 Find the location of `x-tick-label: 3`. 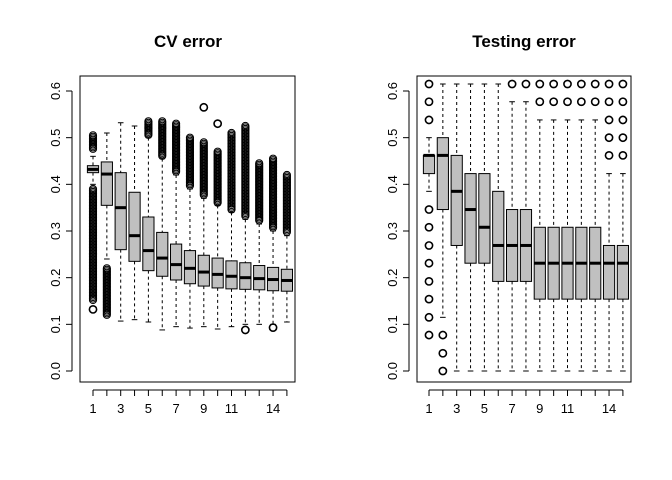

x-tick-label: 3 is located at coordinates (456, 408).